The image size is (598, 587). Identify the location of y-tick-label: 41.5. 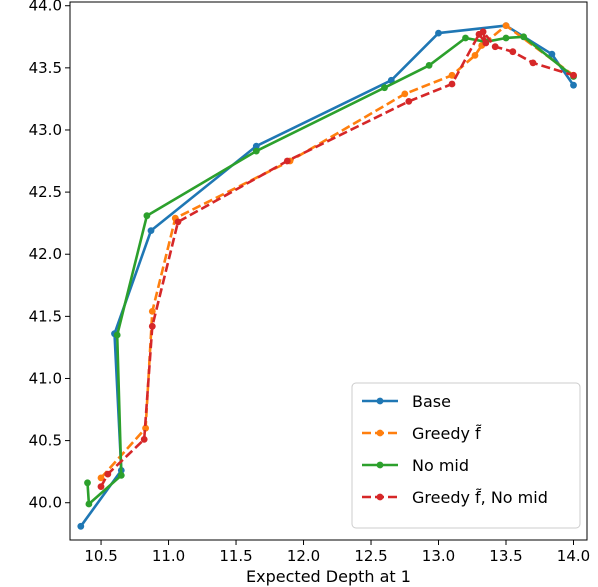
(45, 316).